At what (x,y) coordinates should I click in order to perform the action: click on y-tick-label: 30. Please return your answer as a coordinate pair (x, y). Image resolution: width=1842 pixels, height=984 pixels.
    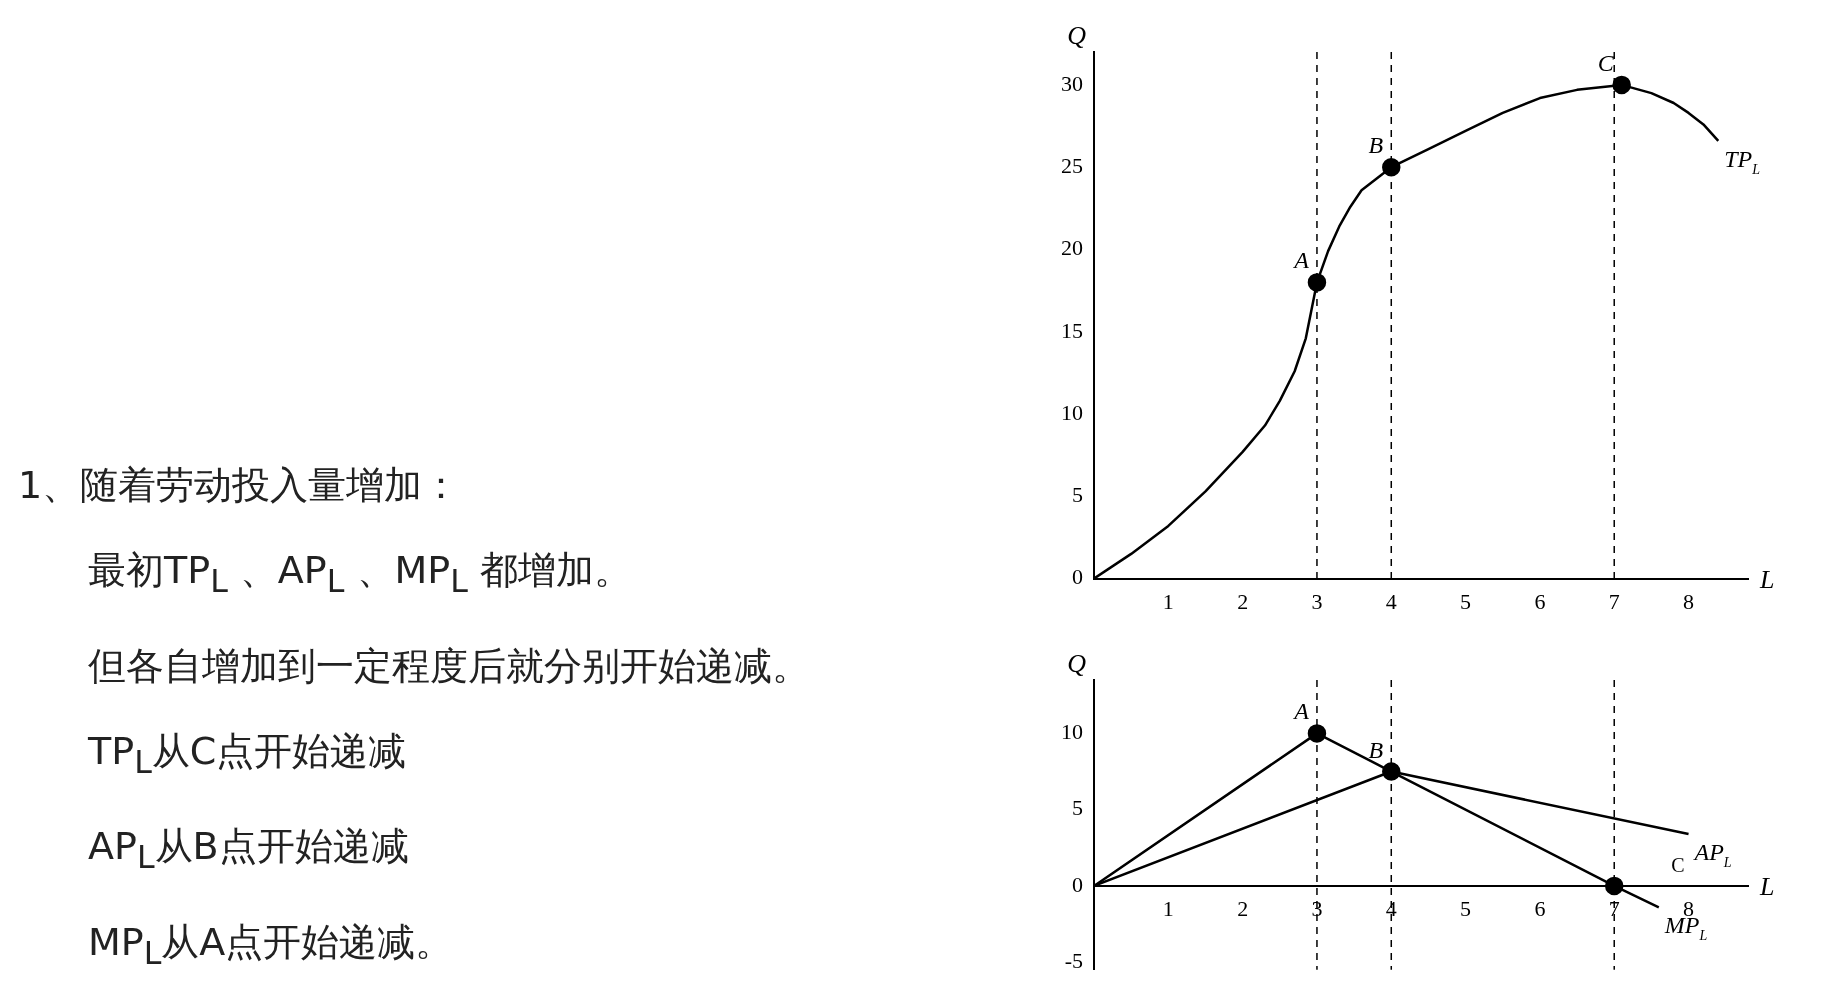
    Looking at the image, I should click on (1072, 83).